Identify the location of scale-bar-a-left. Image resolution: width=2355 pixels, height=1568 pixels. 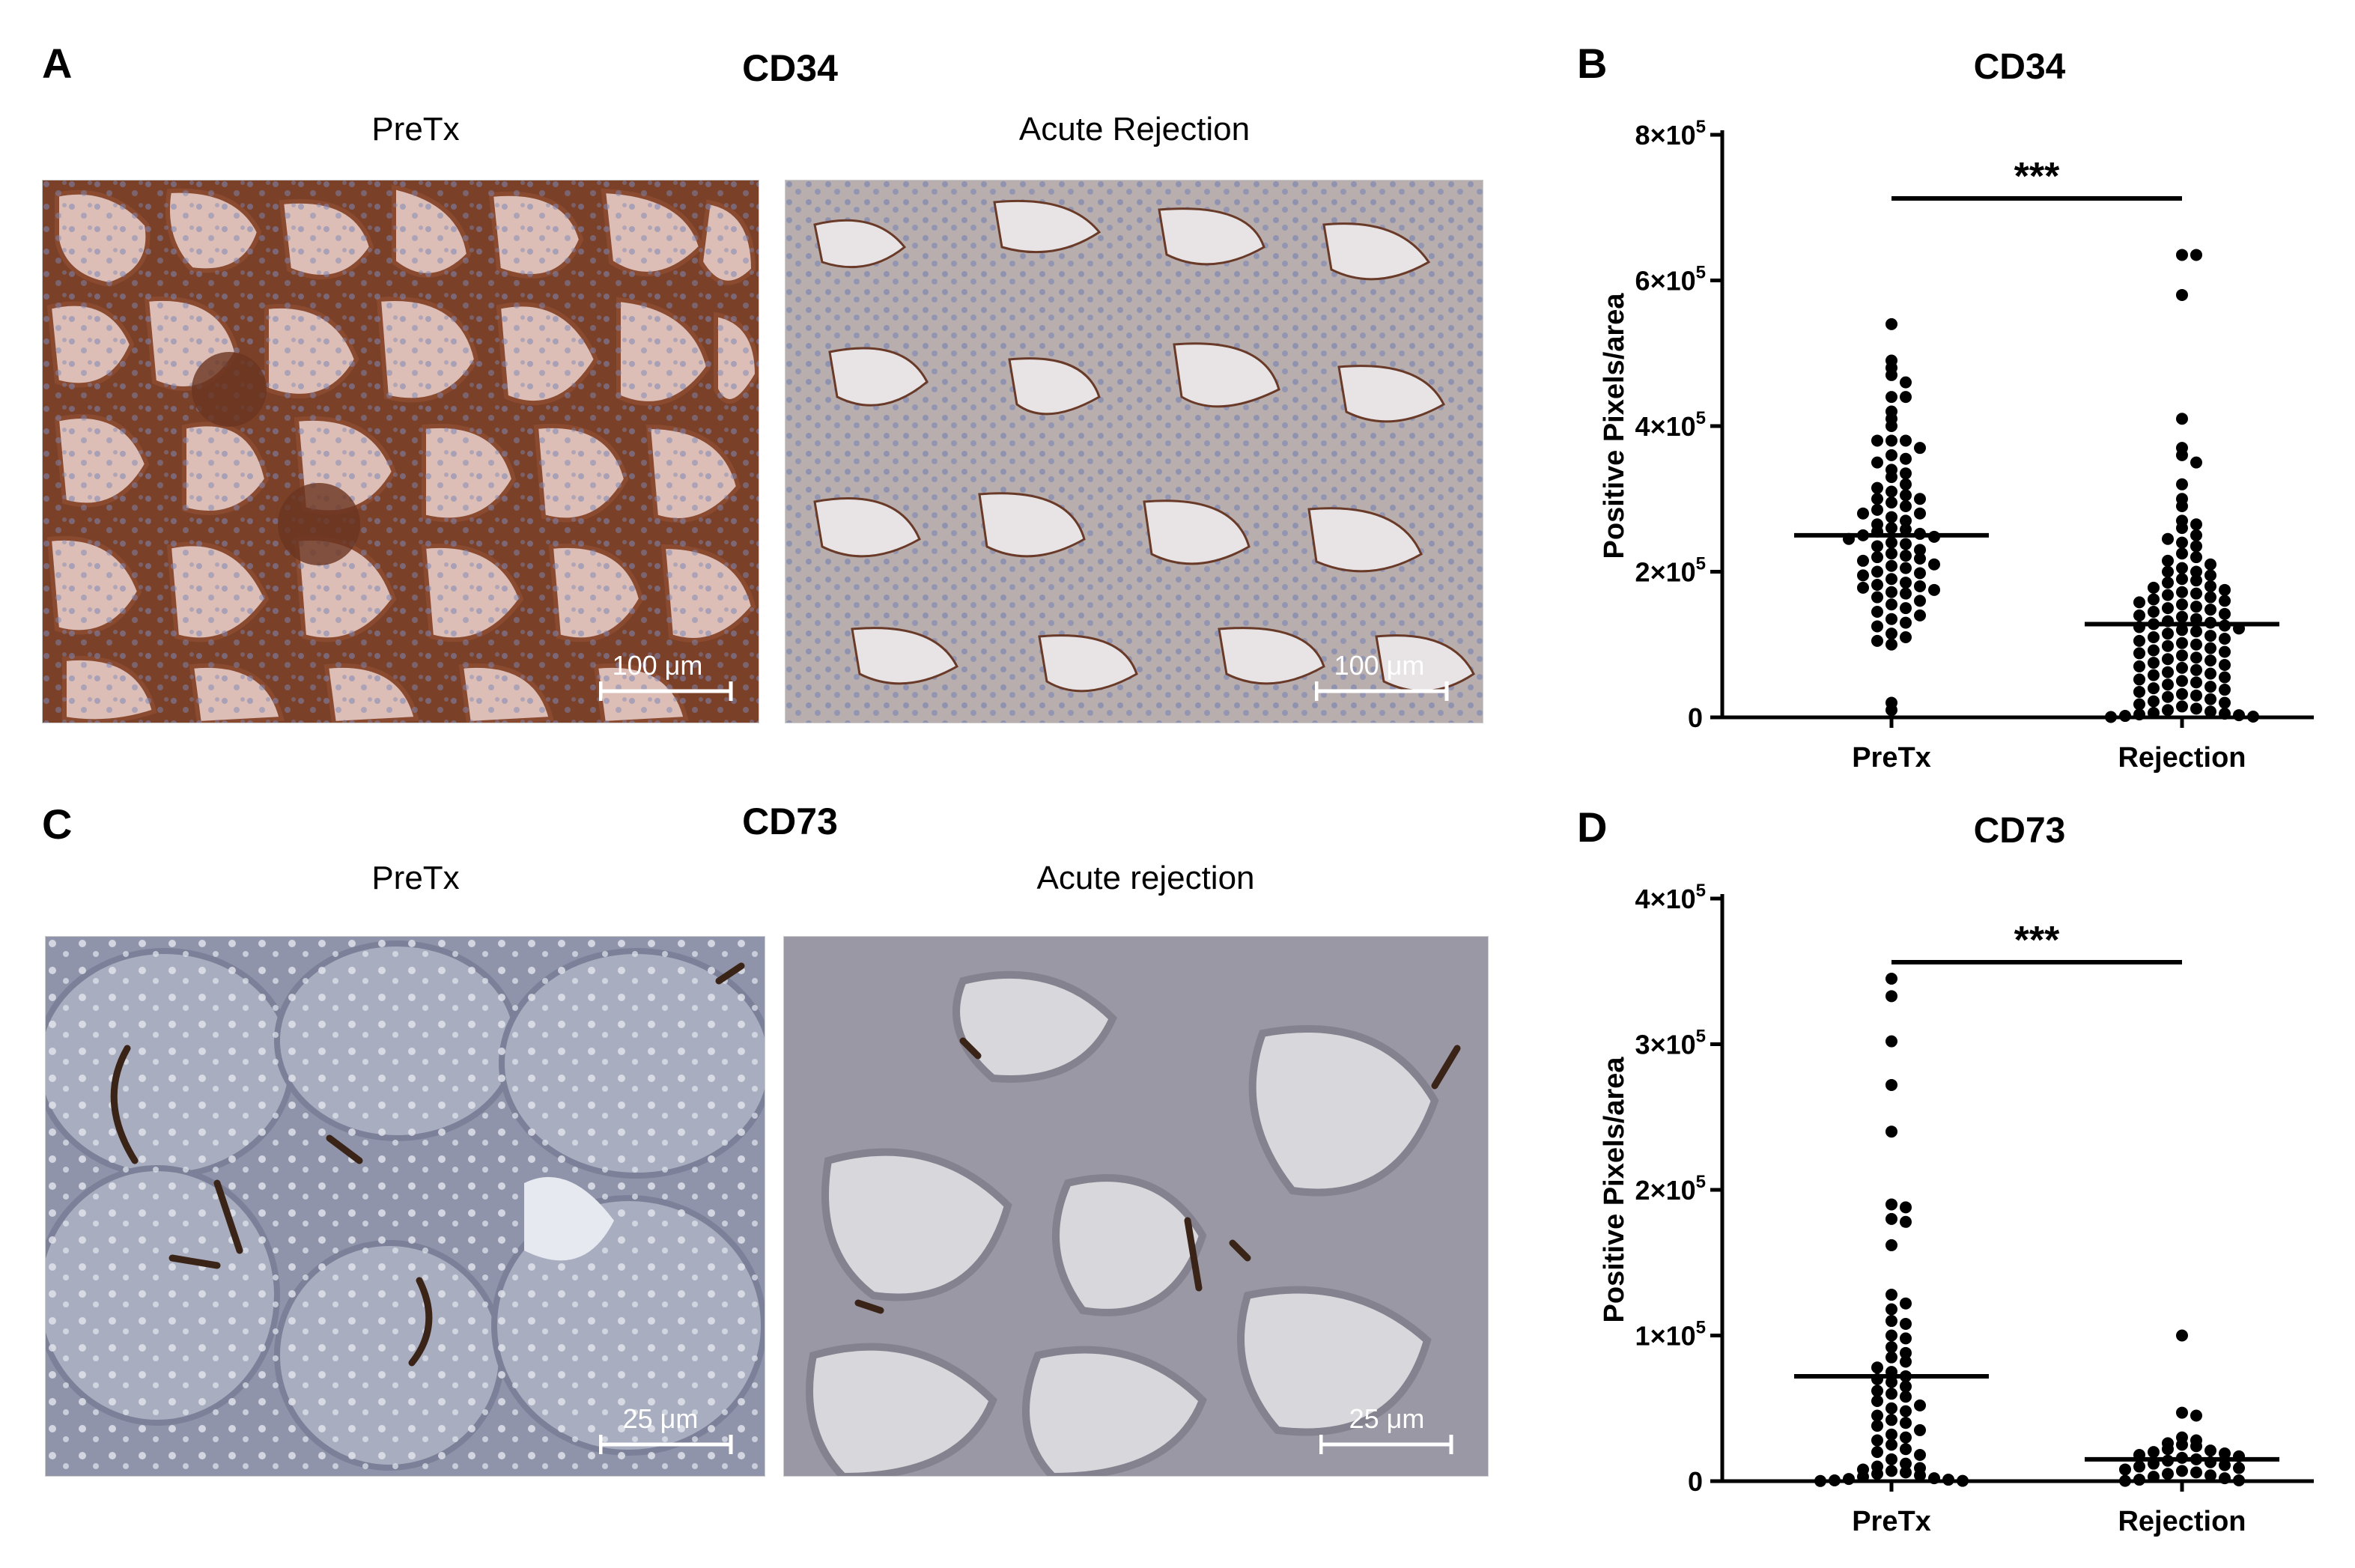
(666, 691).